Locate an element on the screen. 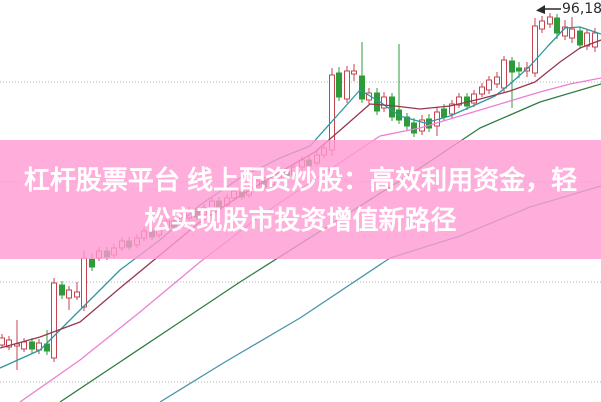 The image size is (601, 402). banner-title-line2: 松实现股市投资增值新路径 is located at coordinates (300, 219).